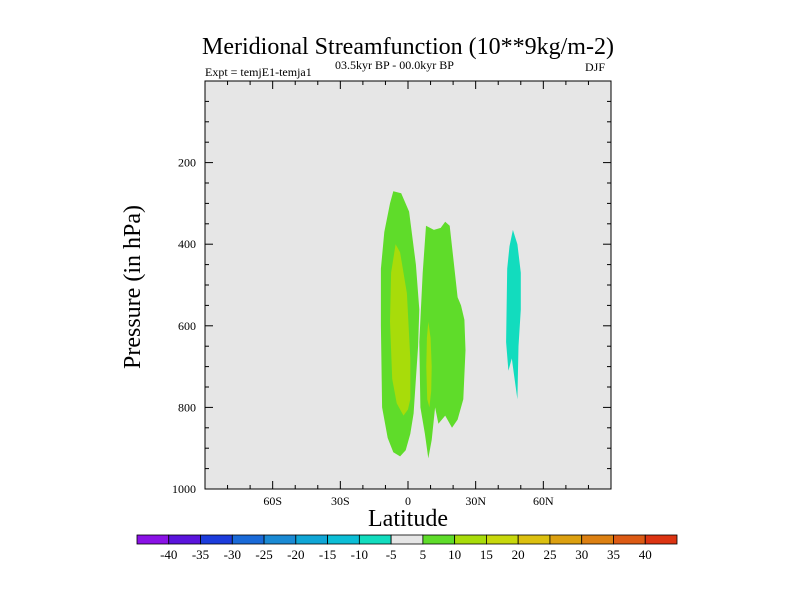  I want to click on colorbar-label: -10, so click(359, 554).